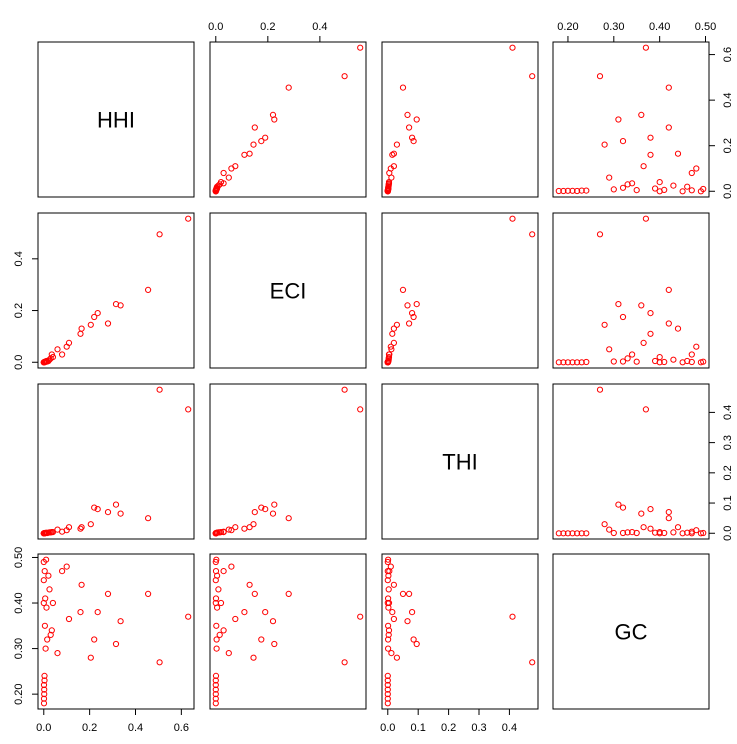 The height and width of the screenshot is (744, 737). I want to click on tick-label: 0.50, so click(19, 557).